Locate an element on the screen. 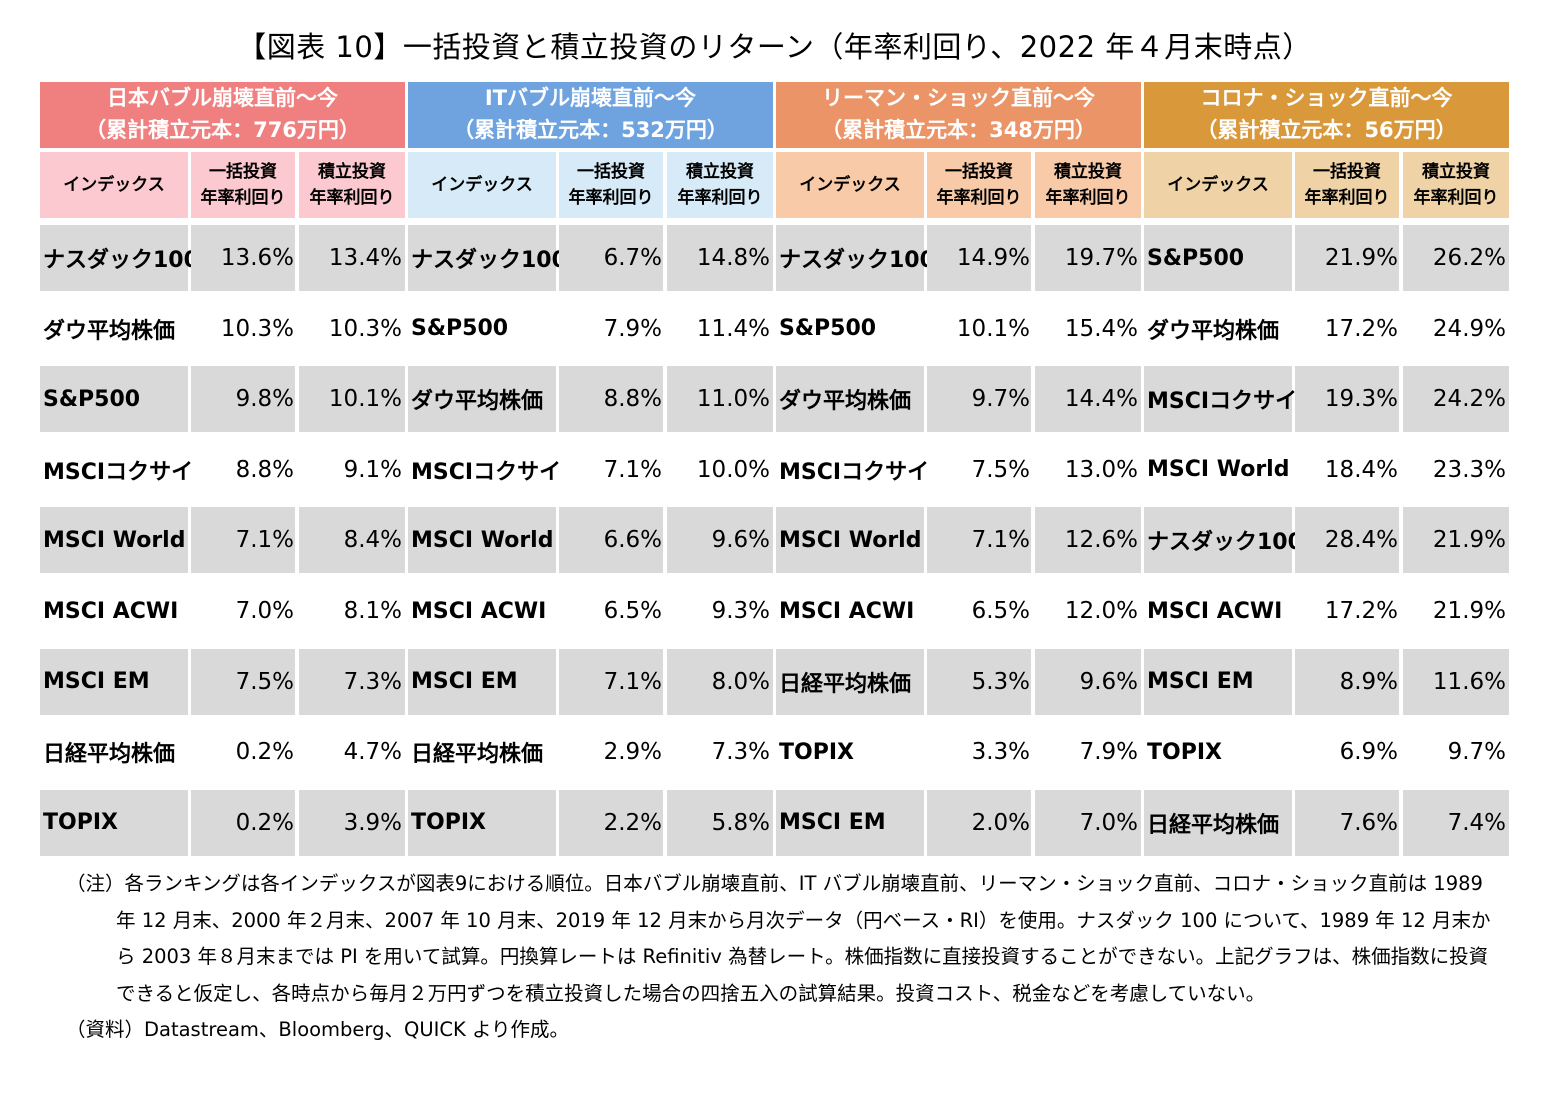 The width and height of the screenshot is (1549, 1101). table-row: MSCIコクサイ 7.5% 13.0% is located at coordinates (959, 470).